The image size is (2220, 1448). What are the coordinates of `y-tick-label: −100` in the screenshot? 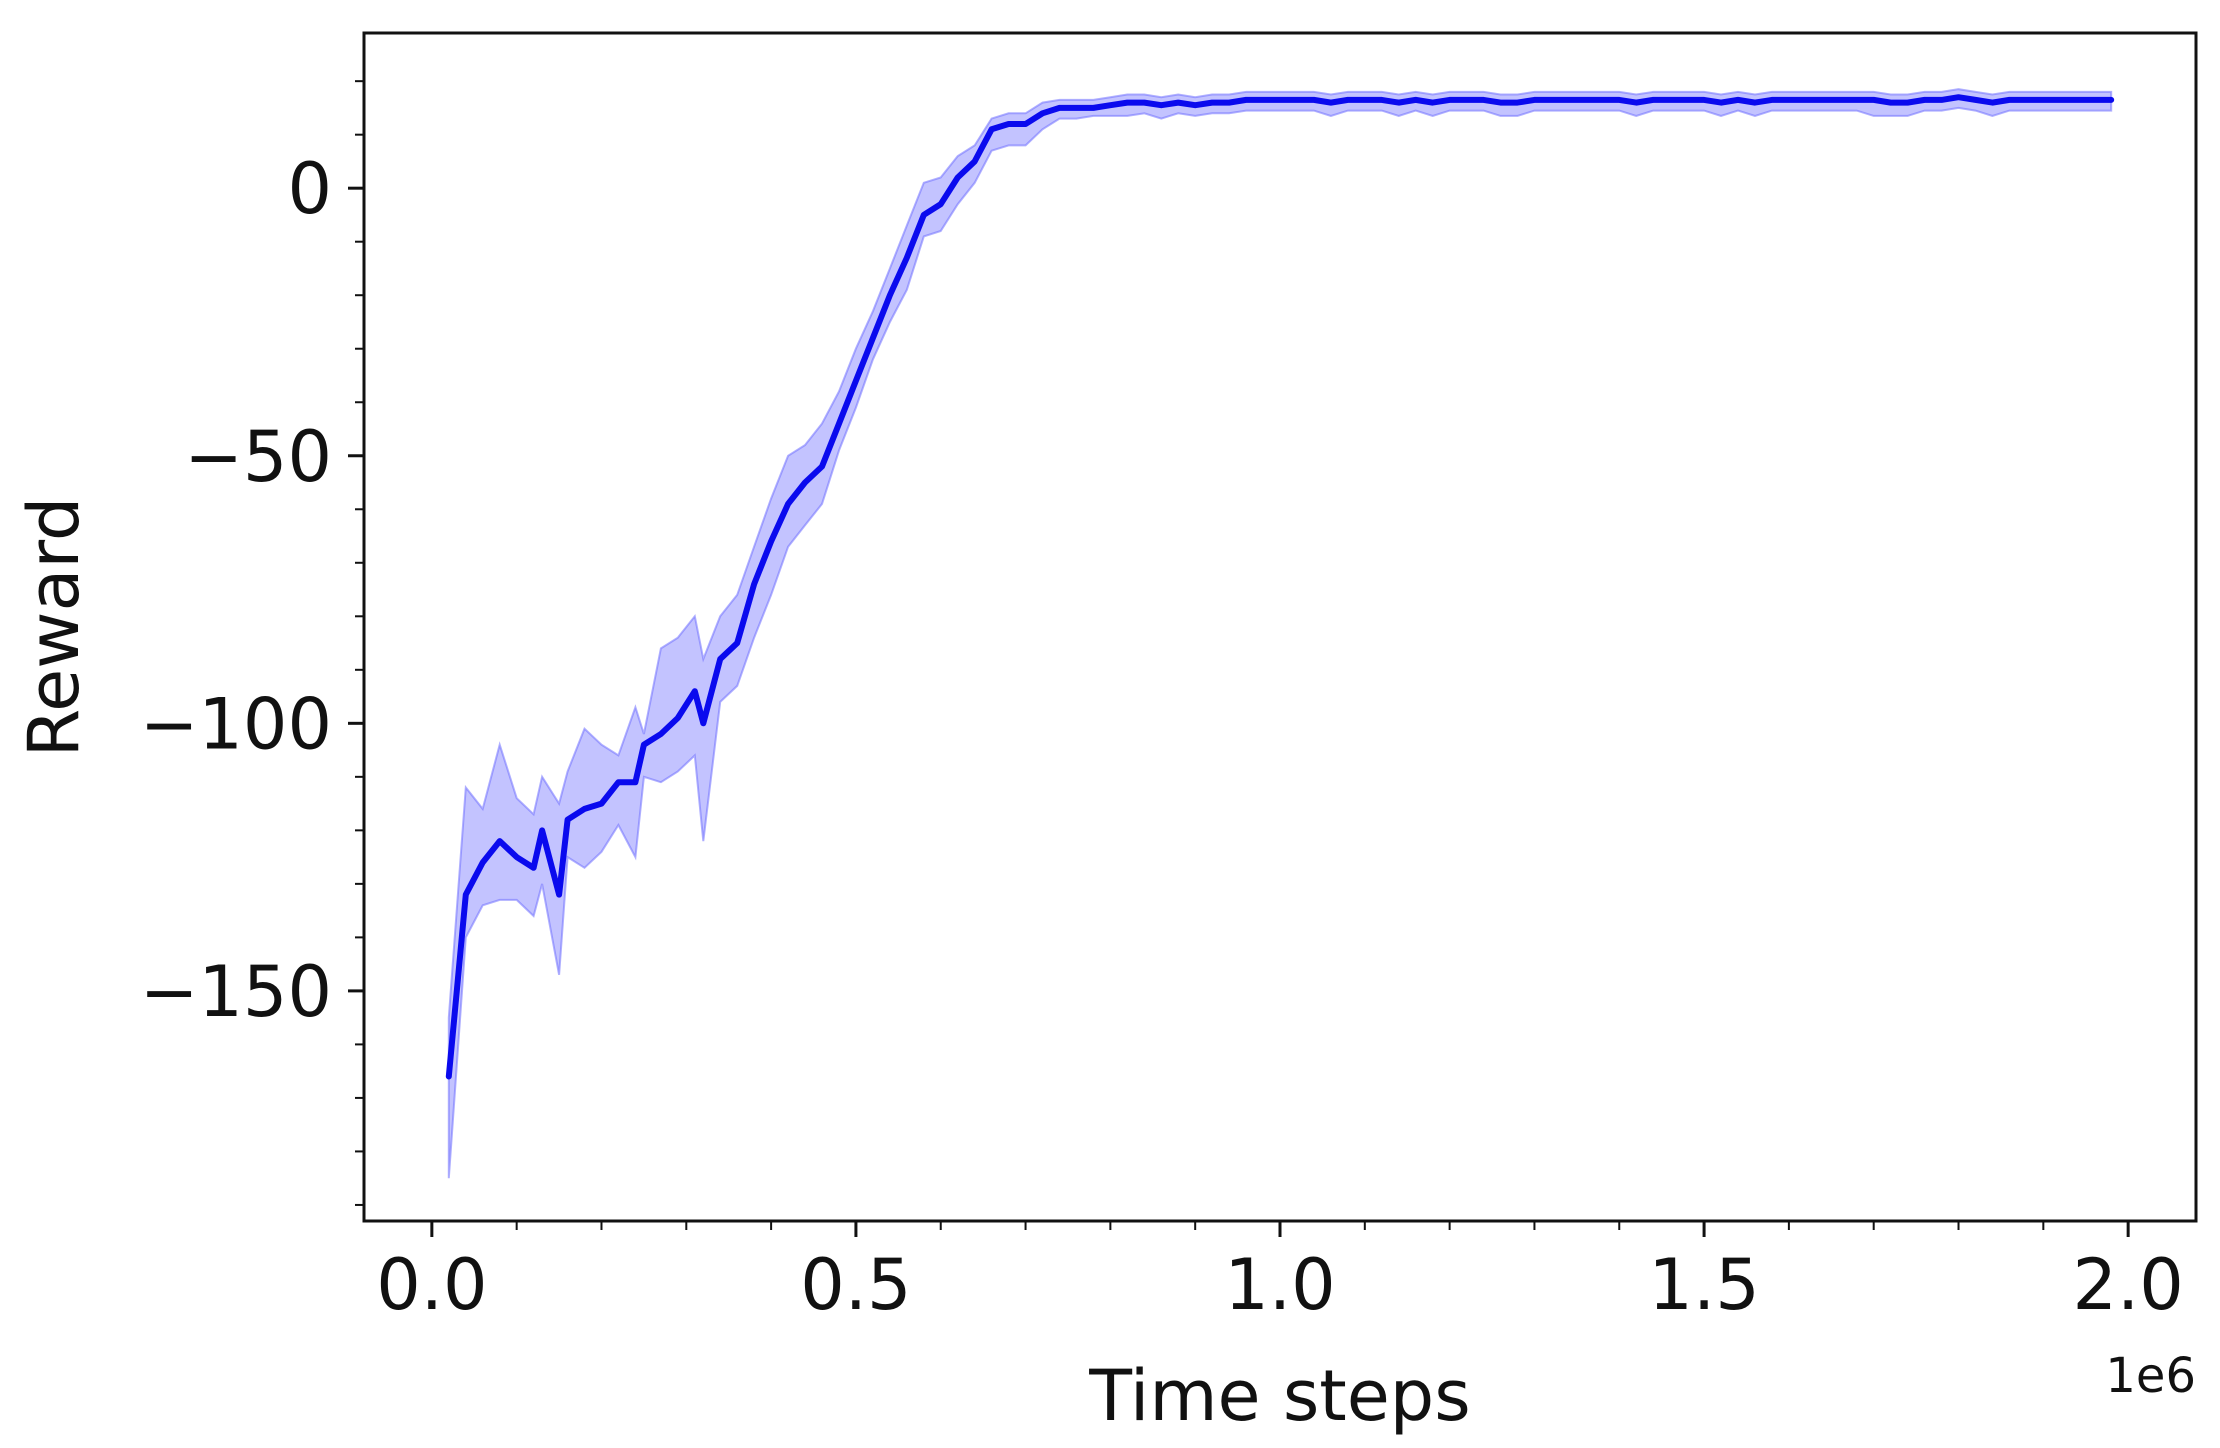 It's located at (236, 724).